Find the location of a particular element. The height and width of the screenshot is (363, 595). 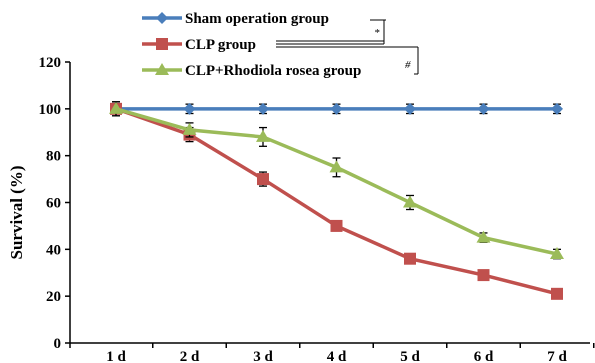

y-tick-label: 100 is located at coordinates (50, 110).